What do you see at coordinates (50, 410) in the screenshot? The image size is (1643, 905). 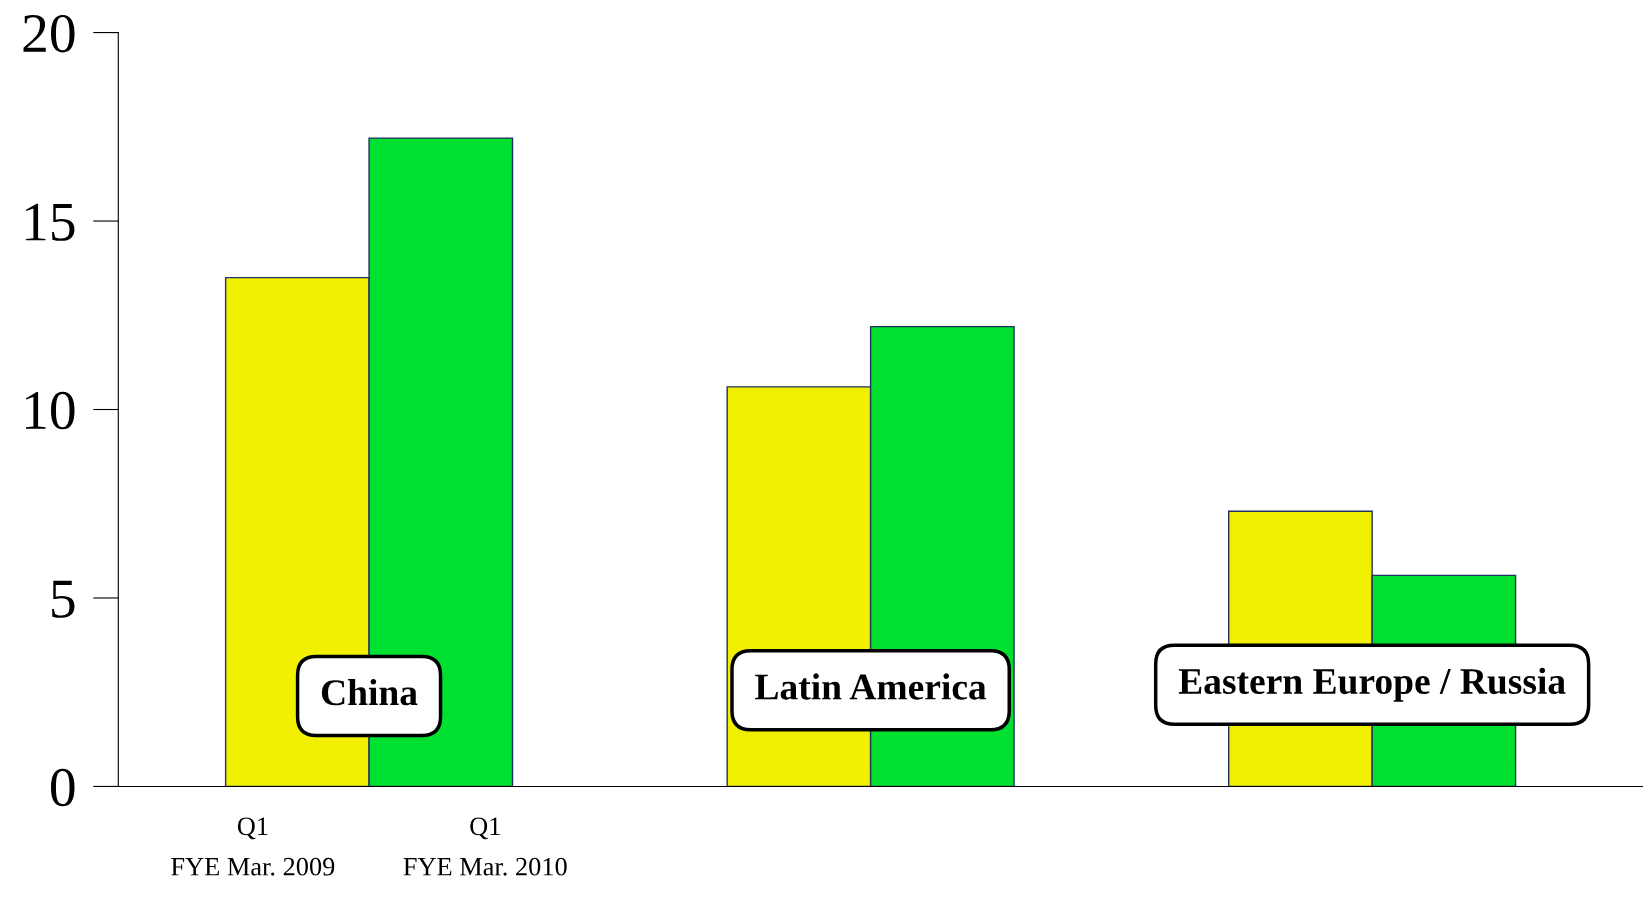 I see `y-tick-label: 10` at bounding box center [50, 410].